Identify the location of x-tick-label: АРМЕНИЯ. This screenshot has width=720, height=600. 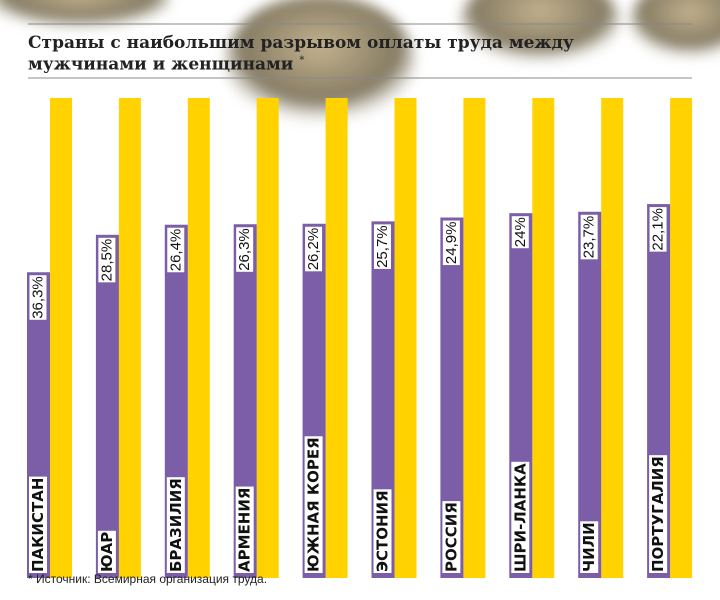
(245, 530).